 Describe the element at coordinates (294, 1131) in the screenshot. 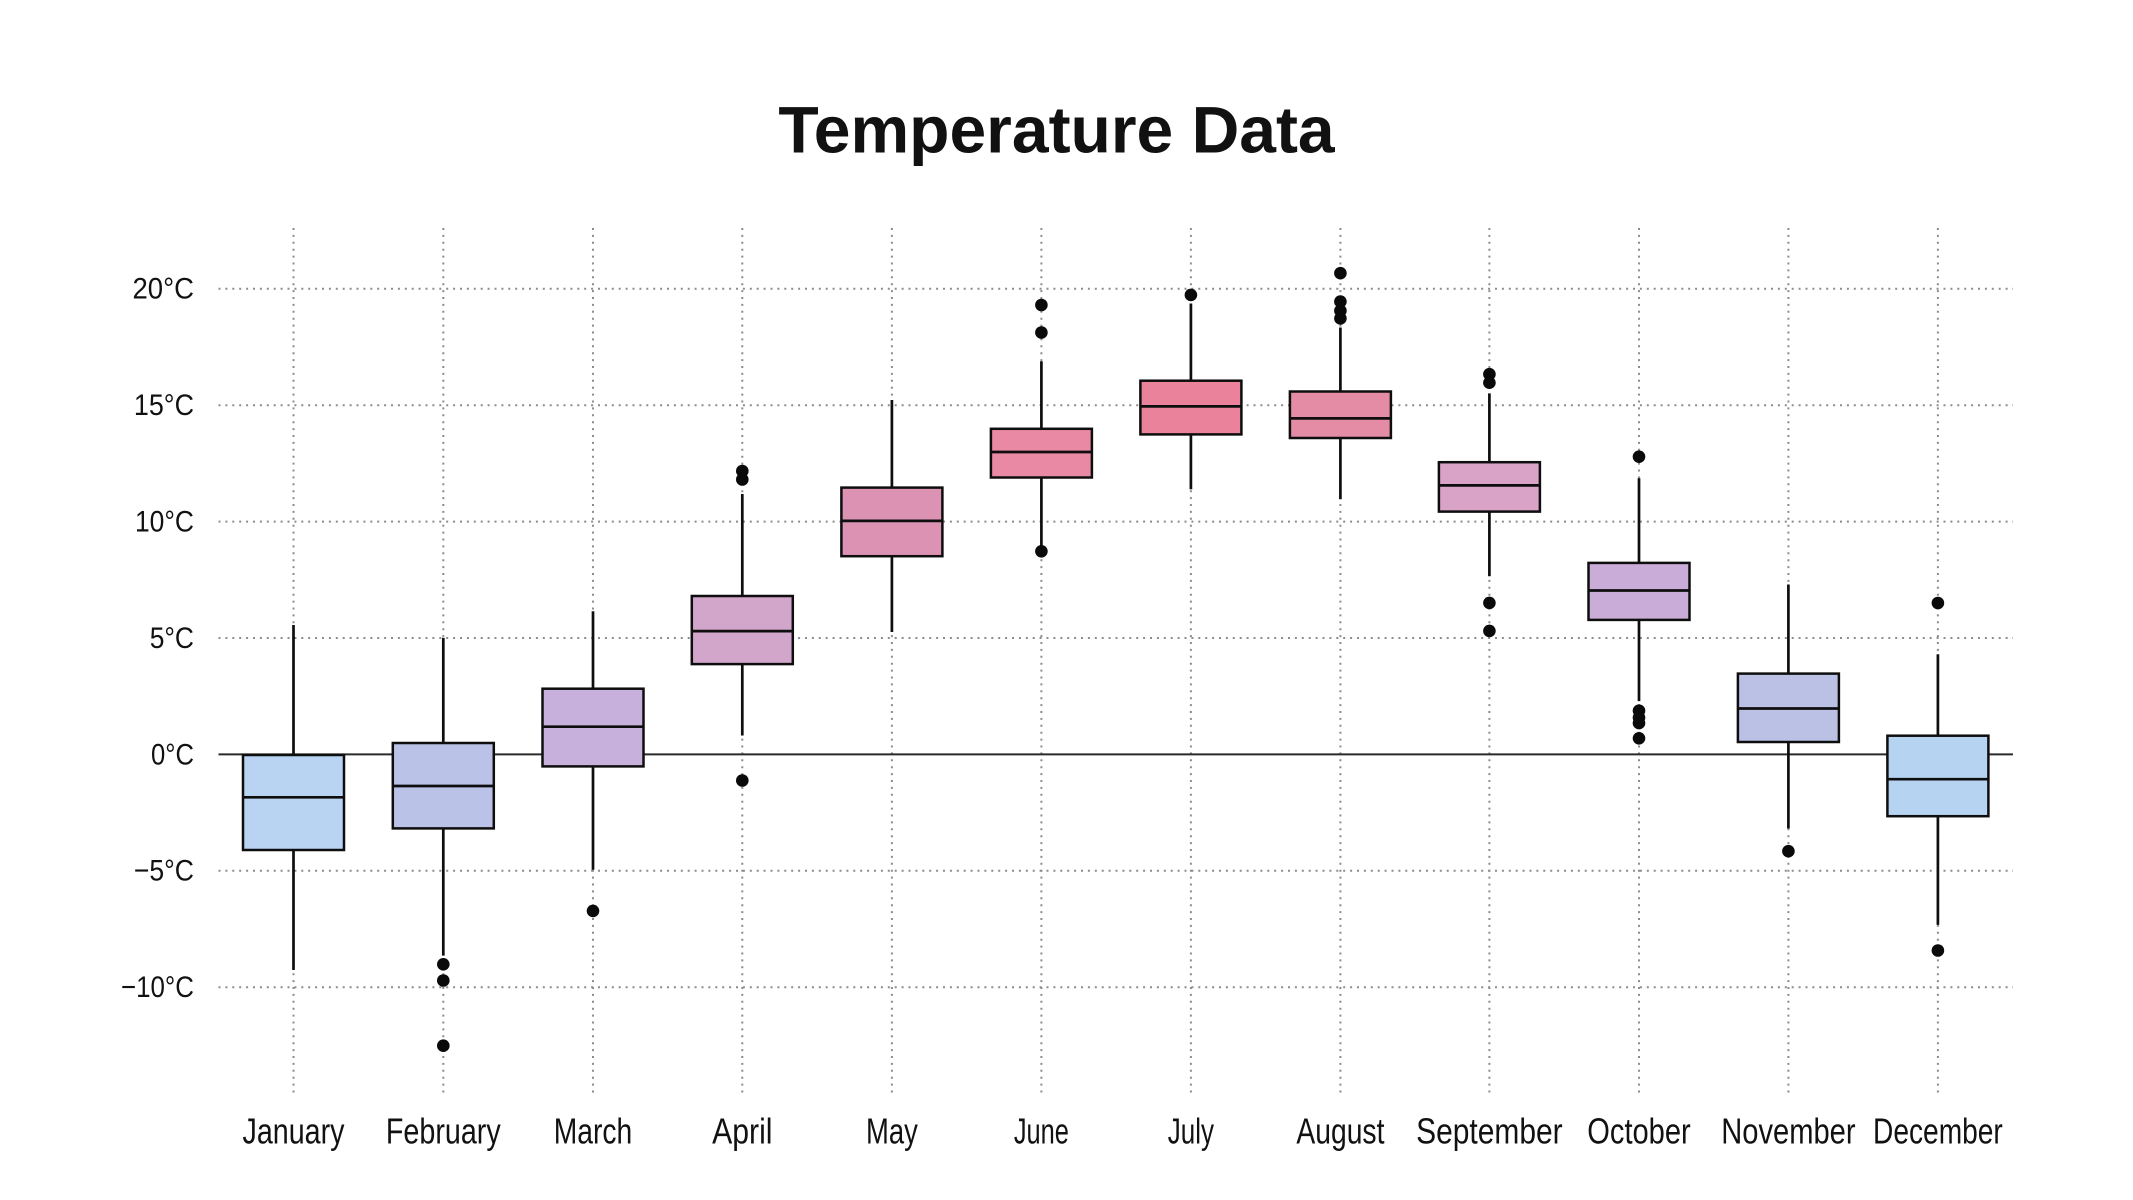

I see `svg-text: January` at that location.